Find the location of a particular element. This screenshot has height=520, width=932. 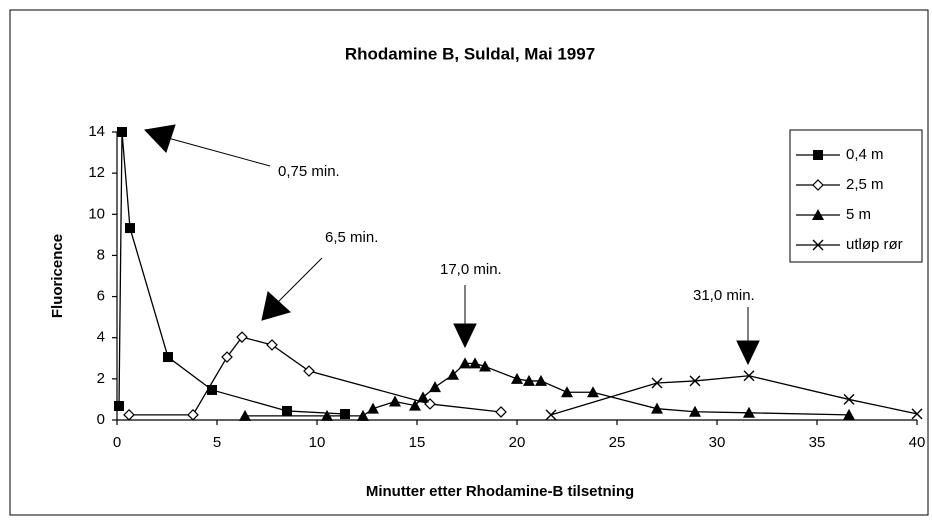

legend-label: 0,4 m is located at coordinates (865, 154).